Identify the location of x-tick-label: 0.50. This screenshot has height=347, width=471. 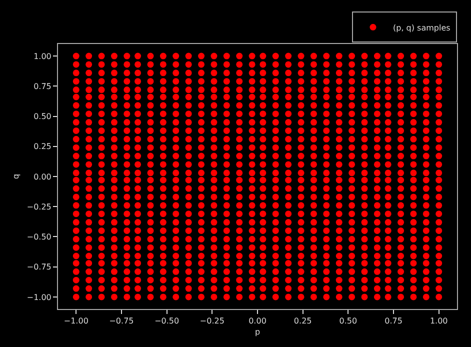
(348, 321).